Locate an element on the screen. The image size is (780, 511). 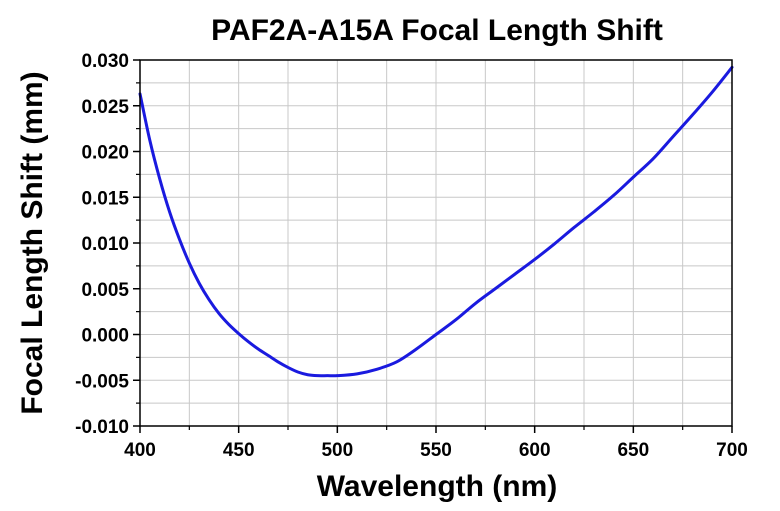
x-tick-label: 550 is located at coordinates (436, 450).